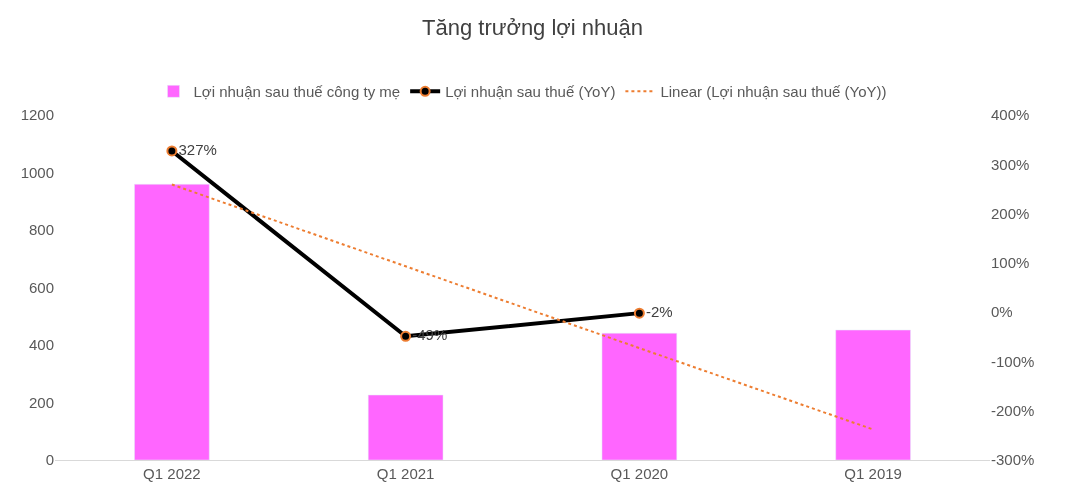  What do you see at coordinates (773, 92) in the screenshot?
I see `legend-label: Linear (Lợi nhuận sau thuế (YoY))` at bounding box center [773, 92].